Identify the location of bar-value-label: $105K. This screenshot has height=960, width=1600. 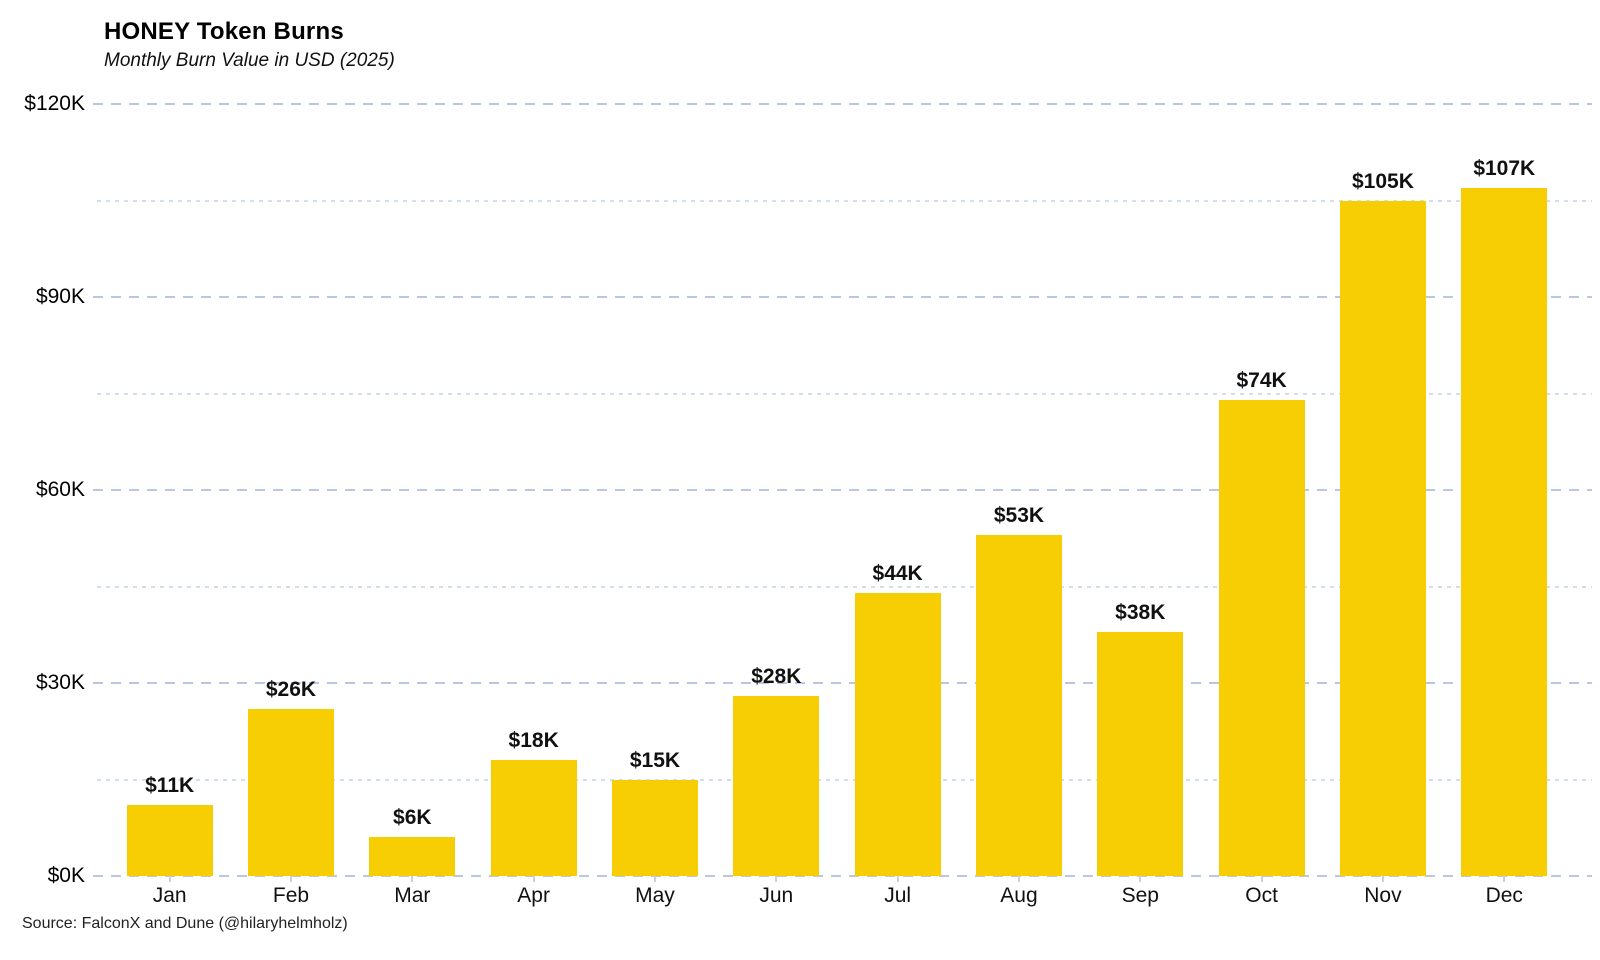
(1382, 181).